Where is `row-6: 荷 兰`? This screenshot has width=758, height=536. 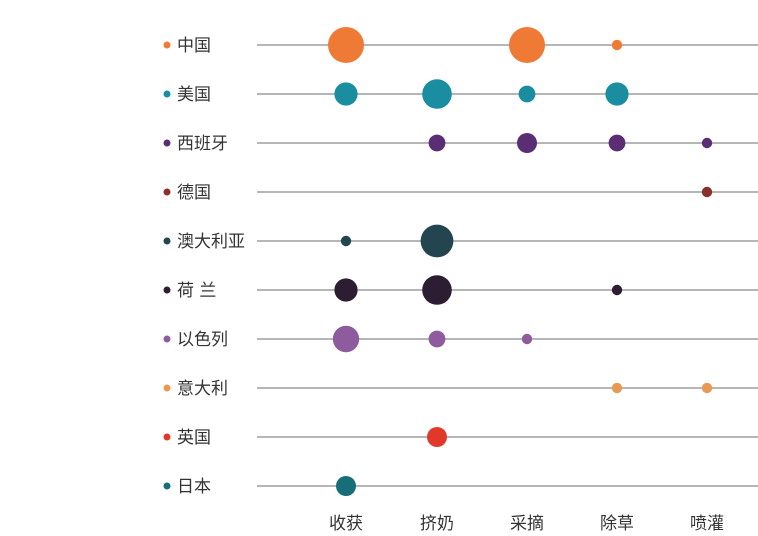
row-6: 荷 兰 is located at coordinates (460, 290).